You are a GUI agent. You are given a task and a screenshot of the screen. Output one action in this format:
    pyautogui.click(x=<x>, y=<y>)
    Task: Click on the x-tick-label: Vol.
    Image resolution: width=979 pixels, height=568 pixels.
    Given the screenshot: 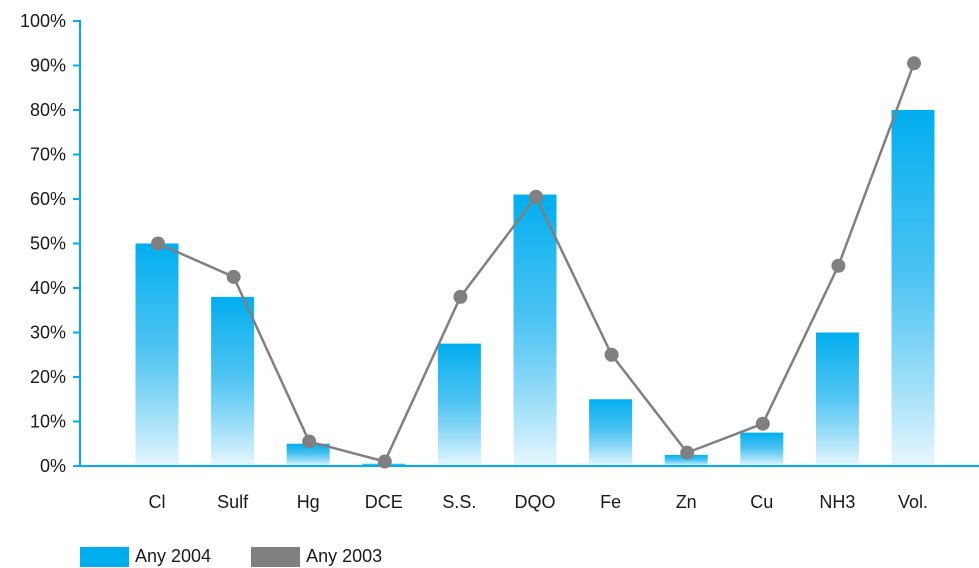 What is the action you would take?
    pyautogui.click(x=913, y=502)
    